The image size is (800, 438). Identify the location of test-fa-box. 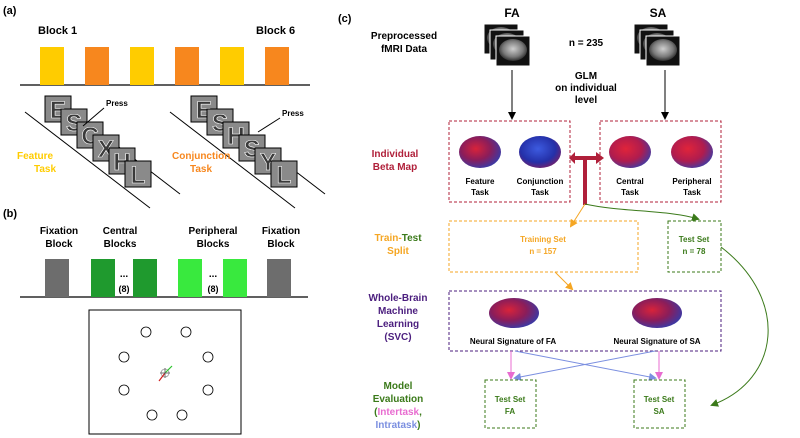
(510, 404).